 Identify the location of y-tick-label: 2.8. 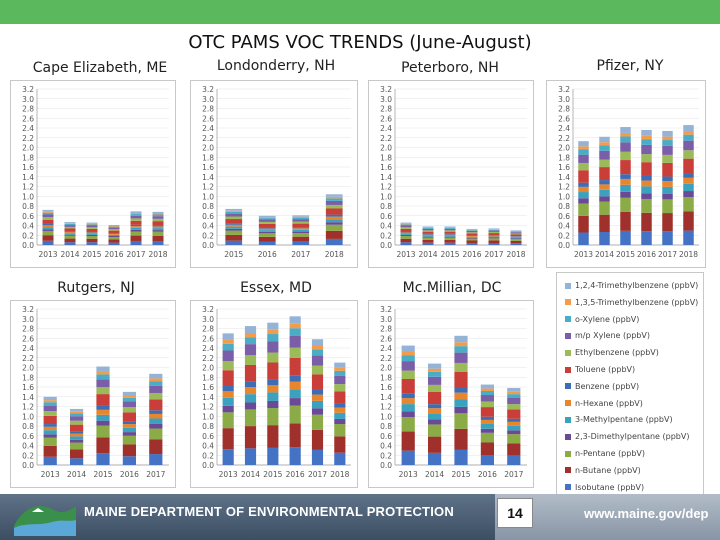
(208, 329).